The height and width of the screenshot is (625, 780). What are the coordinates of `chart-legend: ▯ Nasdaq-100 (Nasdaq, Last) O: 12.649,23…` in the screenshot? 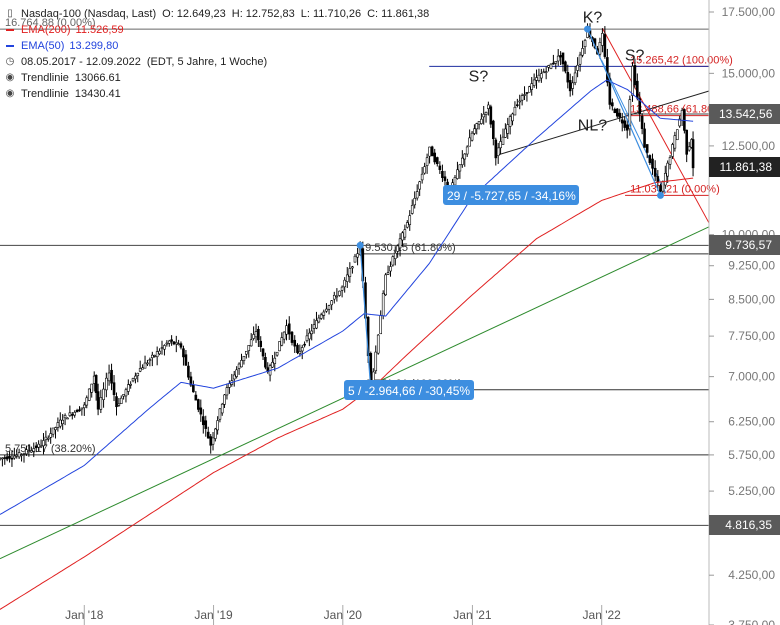 It's located at (219, 54).